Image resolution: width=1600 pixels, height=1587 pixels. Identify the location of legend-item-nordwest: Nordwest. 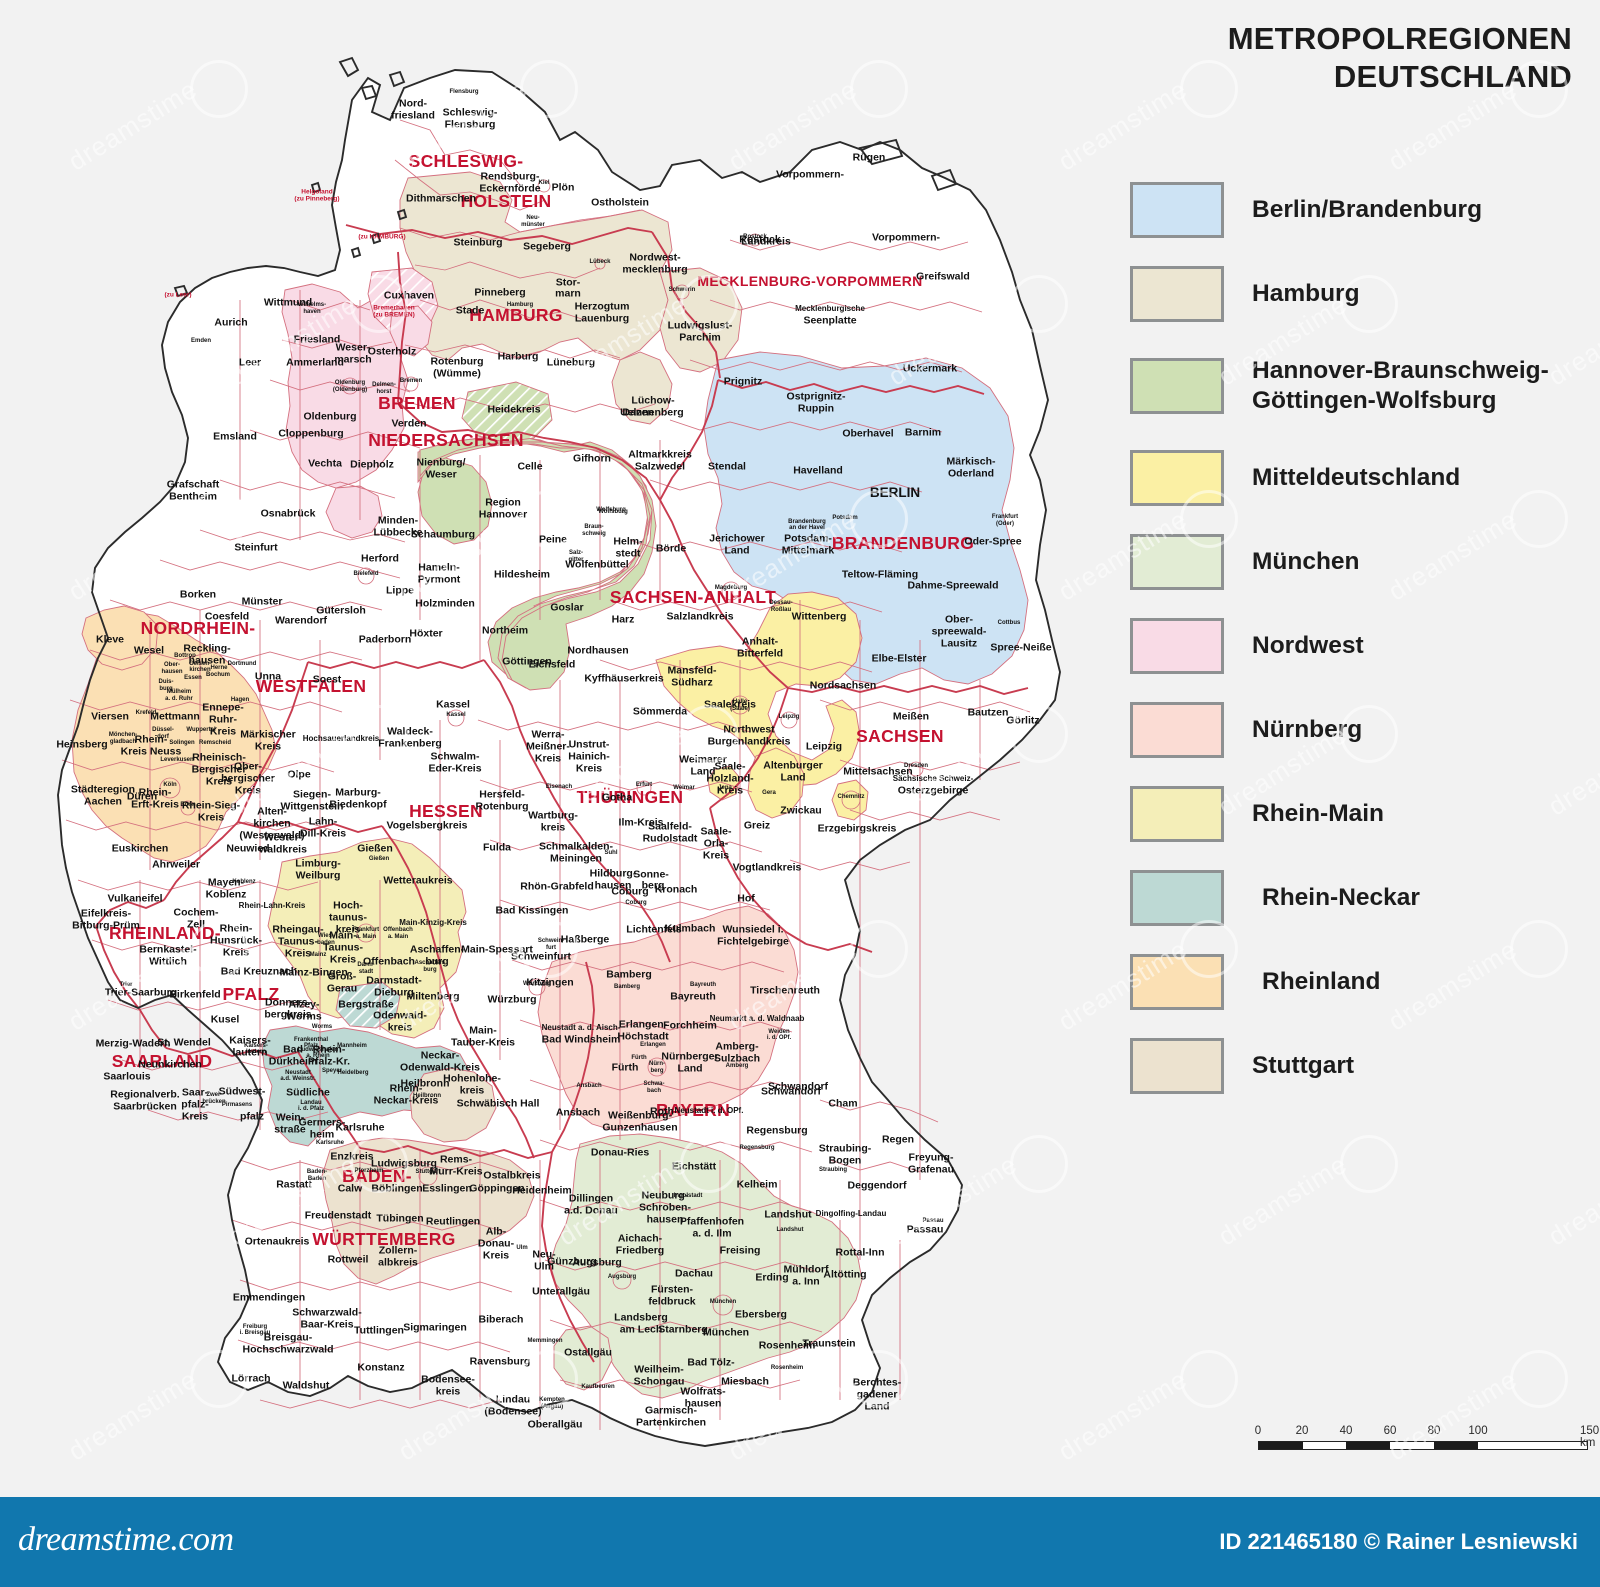
(1355, 646).